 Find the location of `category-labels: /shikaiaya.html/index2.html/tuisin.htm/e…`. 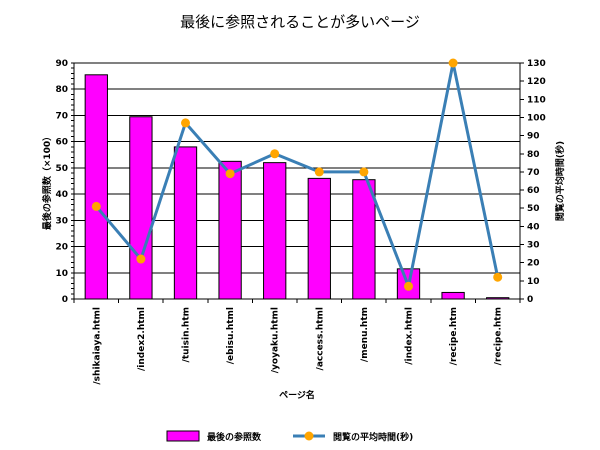

category-labels: /shikaiaya.html/index2.html/tuisin.htm/e… is located at coordinates (297, 346).